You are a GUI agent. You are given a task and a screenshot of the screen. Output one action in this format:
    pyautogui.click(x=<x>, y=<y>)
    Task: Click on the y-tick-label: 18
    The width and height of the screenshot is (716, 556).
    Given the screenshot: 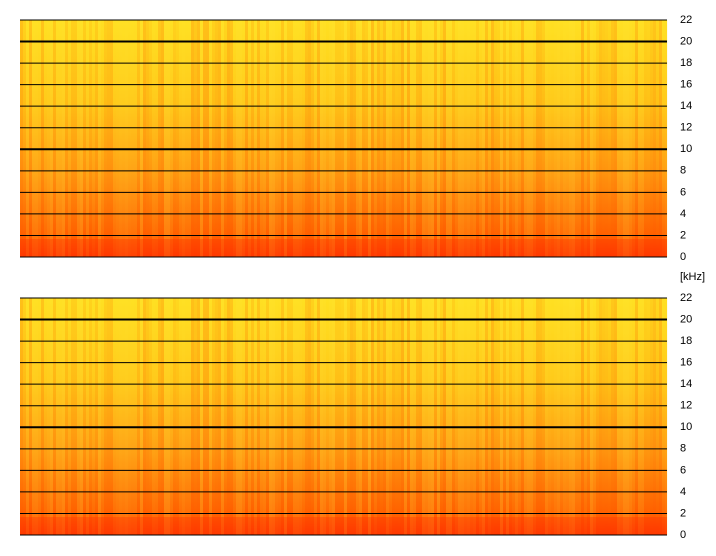 What is the action you would take?
    pyautogui.click(x=686, y=63)
    